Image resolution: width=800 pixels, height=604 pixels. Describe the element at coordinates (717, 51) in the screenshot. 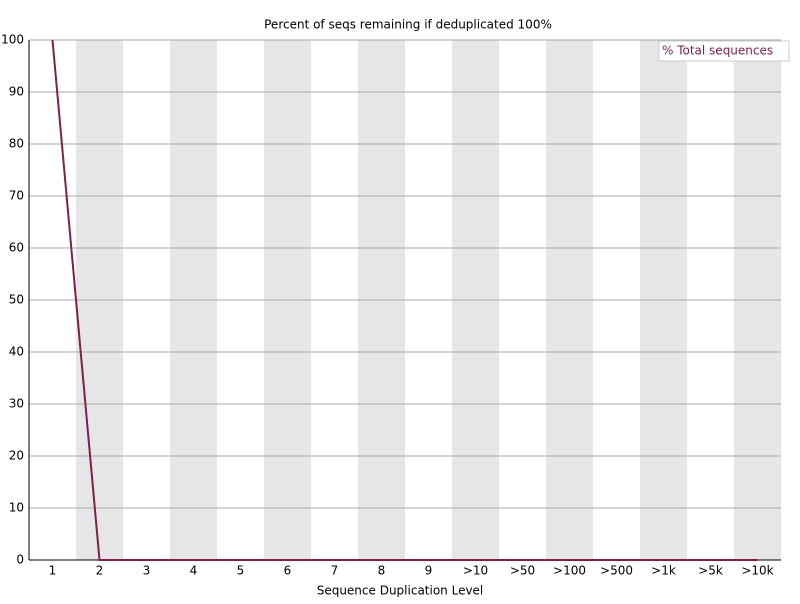

I see `legend-label: % Total sequences` at that location.